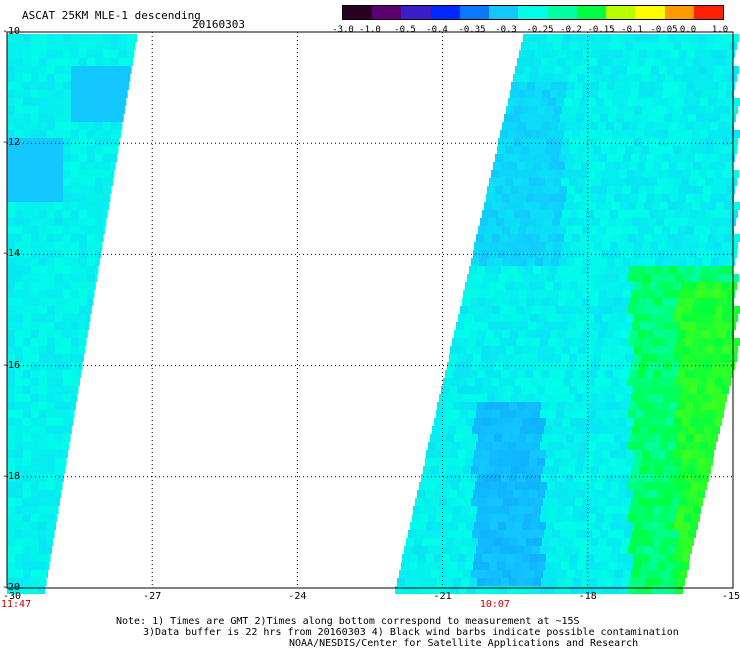 The image size is (740, 650). Describe the element at coordinates (591, 12) in the screenshot. I see `colorbar-segment` at that location.